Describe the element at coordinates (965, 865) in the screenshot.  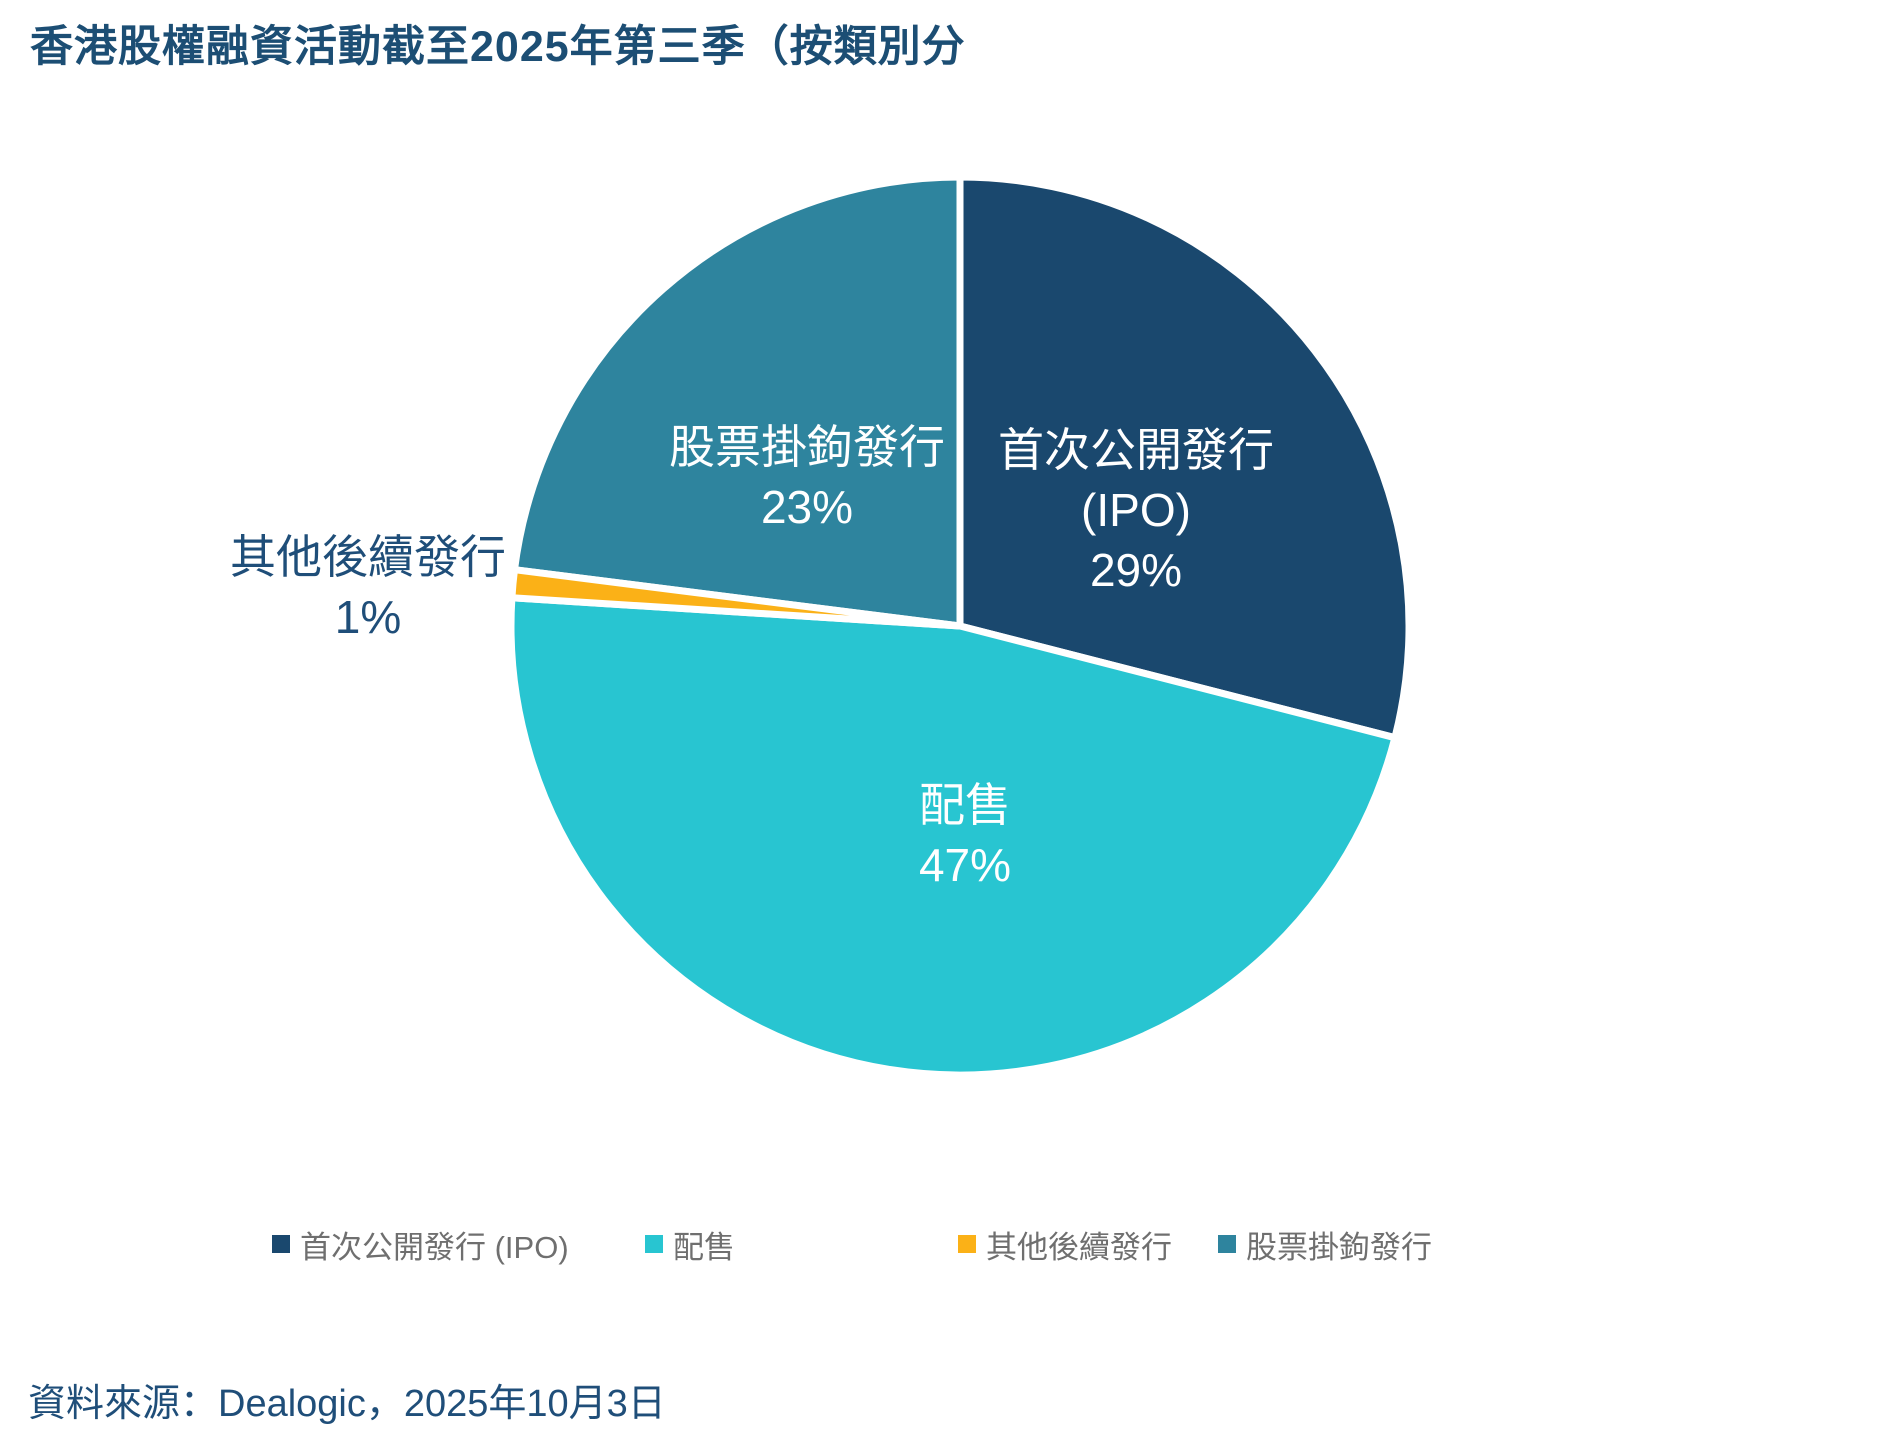
I see `pie-slice-label: 47%` at that location.